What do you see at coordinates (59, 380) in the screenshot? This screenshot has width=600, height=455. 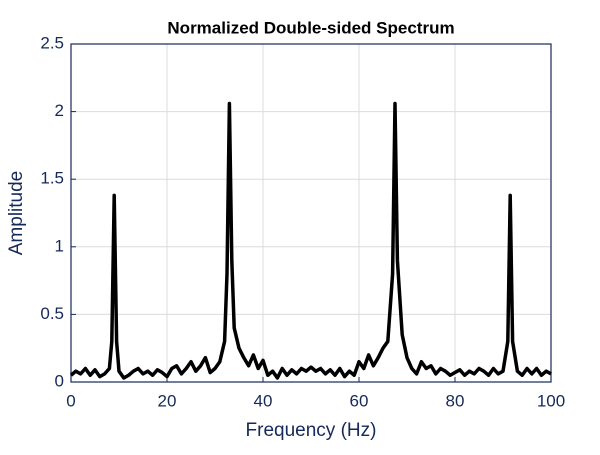 I see `y-tick-label: 0` at bounding box center [59, 380].